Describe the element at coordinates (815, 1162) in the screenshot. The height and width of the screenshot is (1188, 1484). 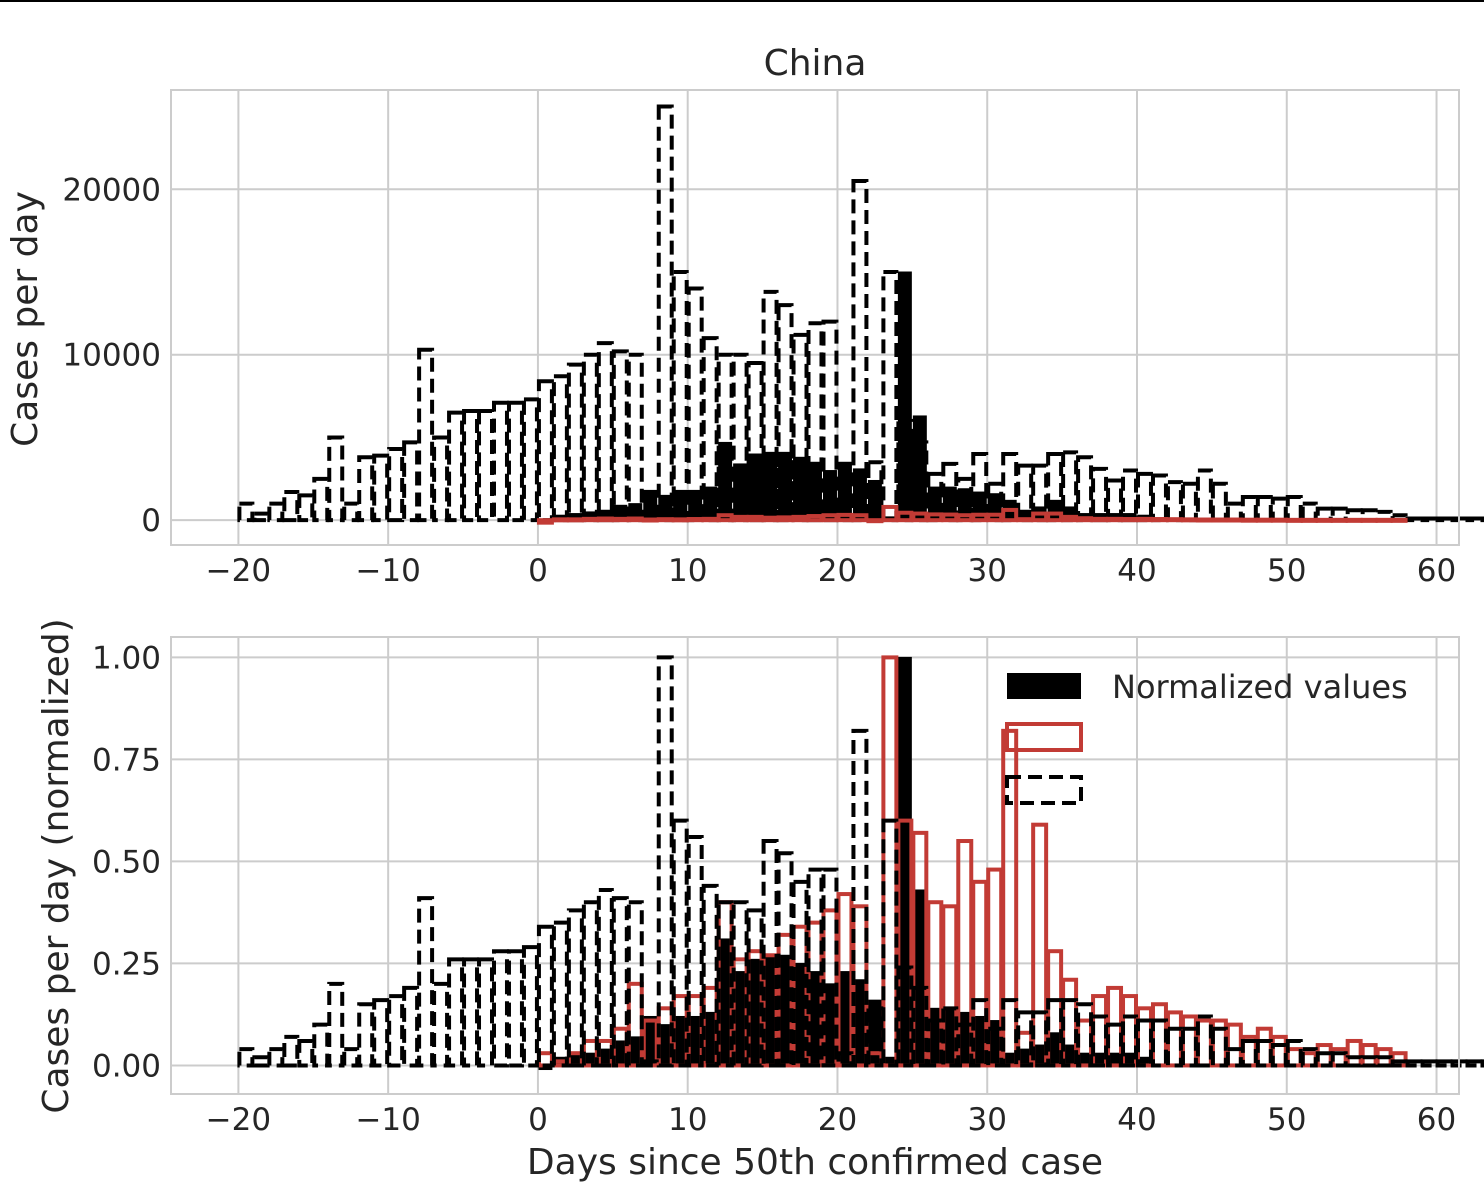
I see `bottom-x-axis-label: Days since 50th confirmed case` at that location.